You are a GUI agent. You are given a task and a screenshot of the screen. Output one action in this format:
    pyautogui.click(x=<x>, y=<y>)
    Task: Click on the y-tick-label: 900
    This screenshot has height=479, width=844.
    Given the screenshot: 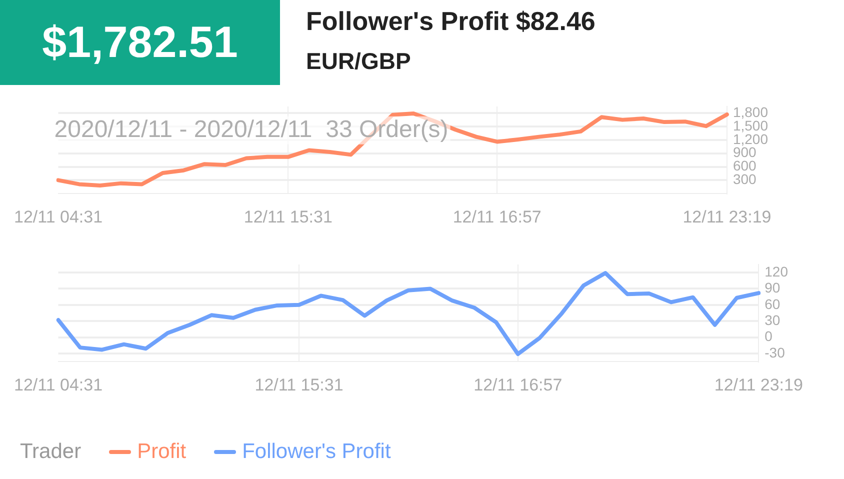 What is the action you would take?
    pyautogui.click(x=744, y=152)
    